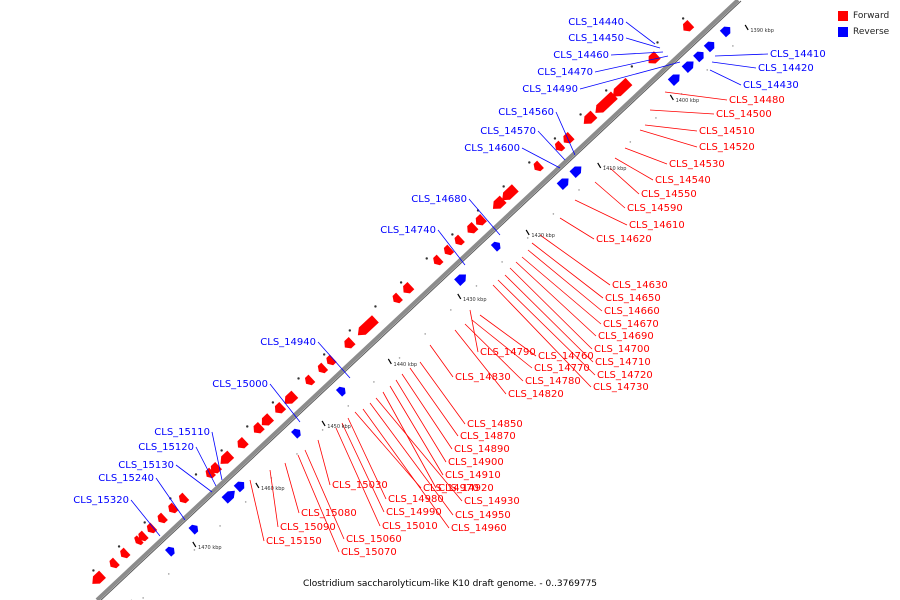 The height and width of the screenshot is (600, 900). What do you see at coordinates (566, 356) in the screenshot?
I see `gene-label: CLS_14760` at bounding box center [566, 356].